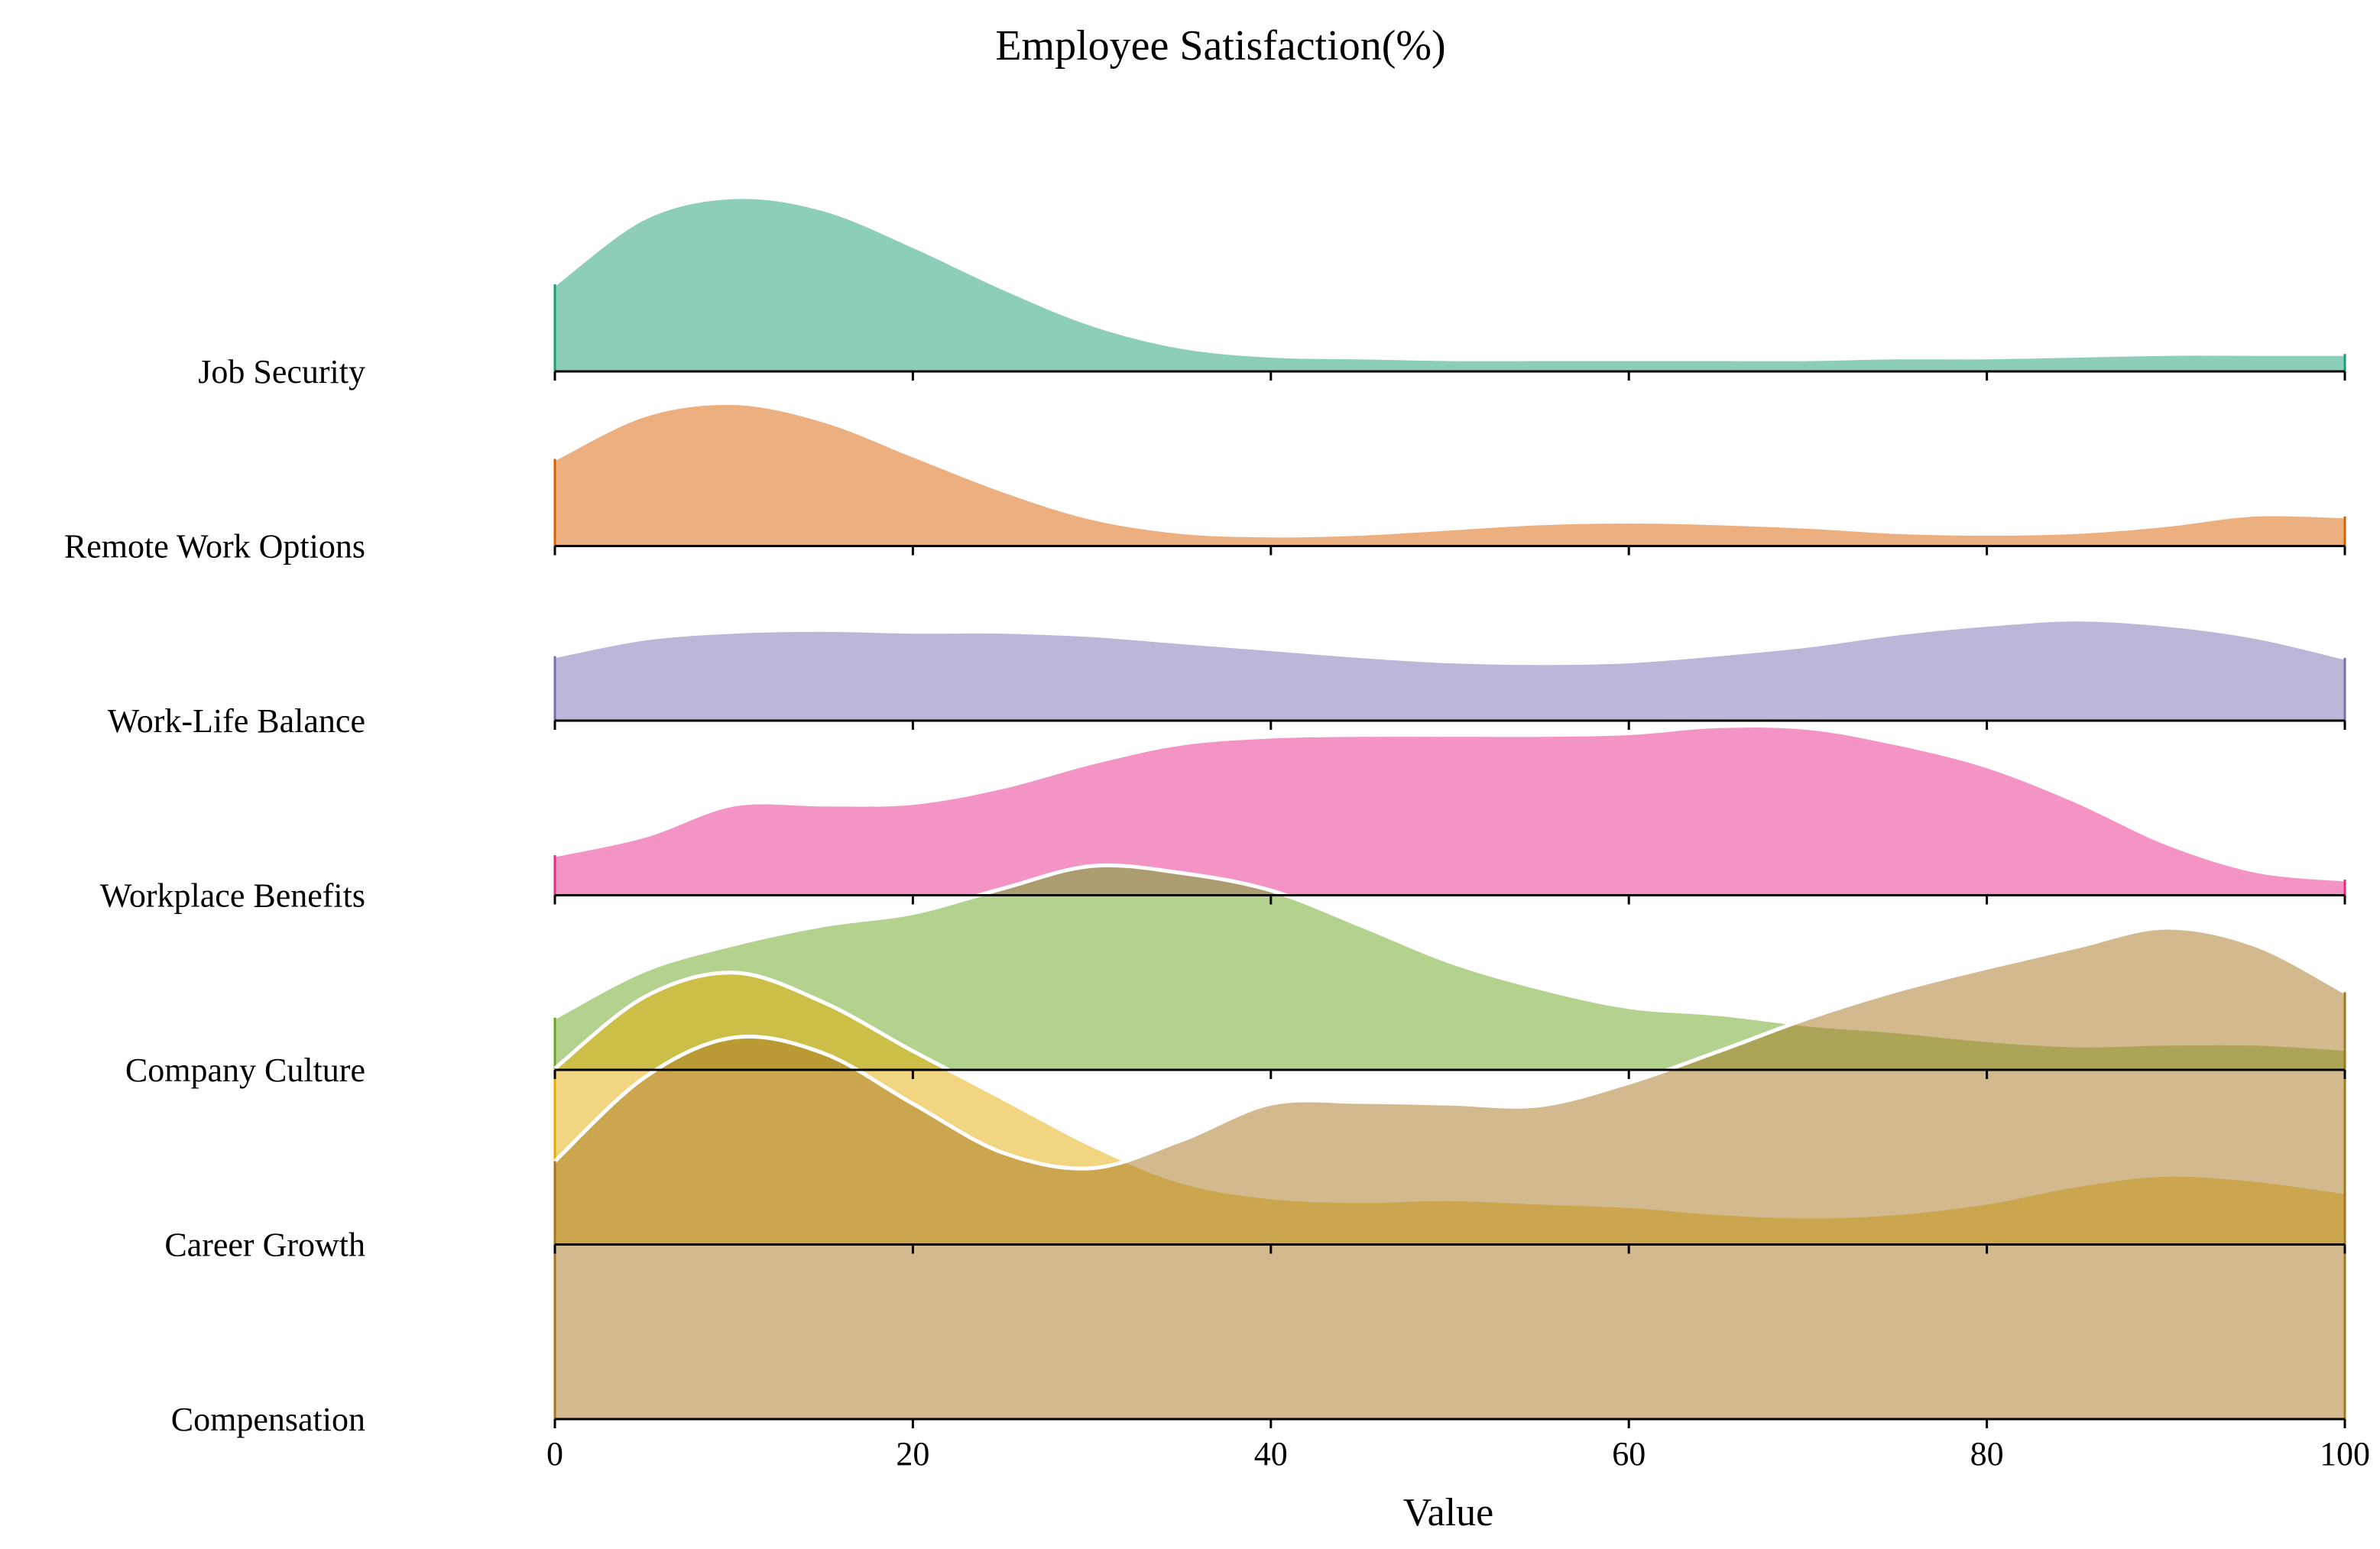 The image size is (2380, 1549). I want to click on x-tick-label: 100, so click(2345, 1454).